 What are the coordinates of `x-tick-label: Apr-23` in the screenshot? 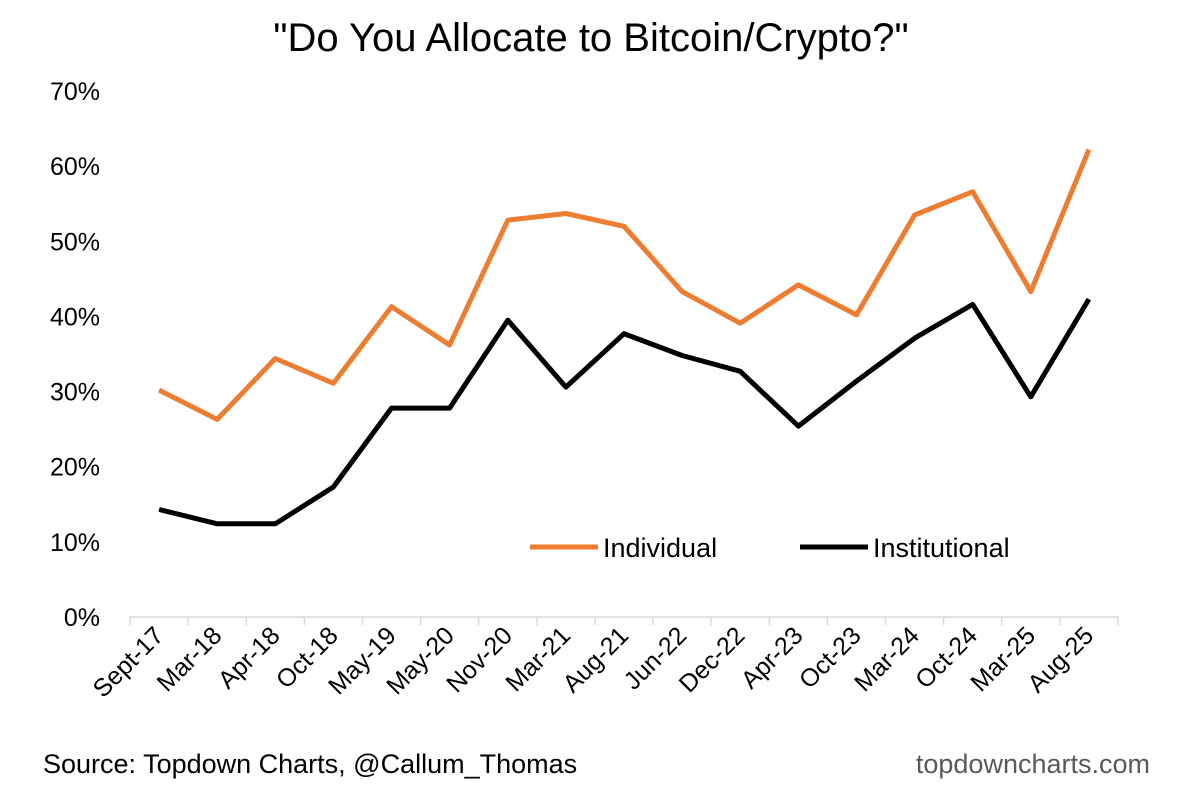 It's located at (772, 657).